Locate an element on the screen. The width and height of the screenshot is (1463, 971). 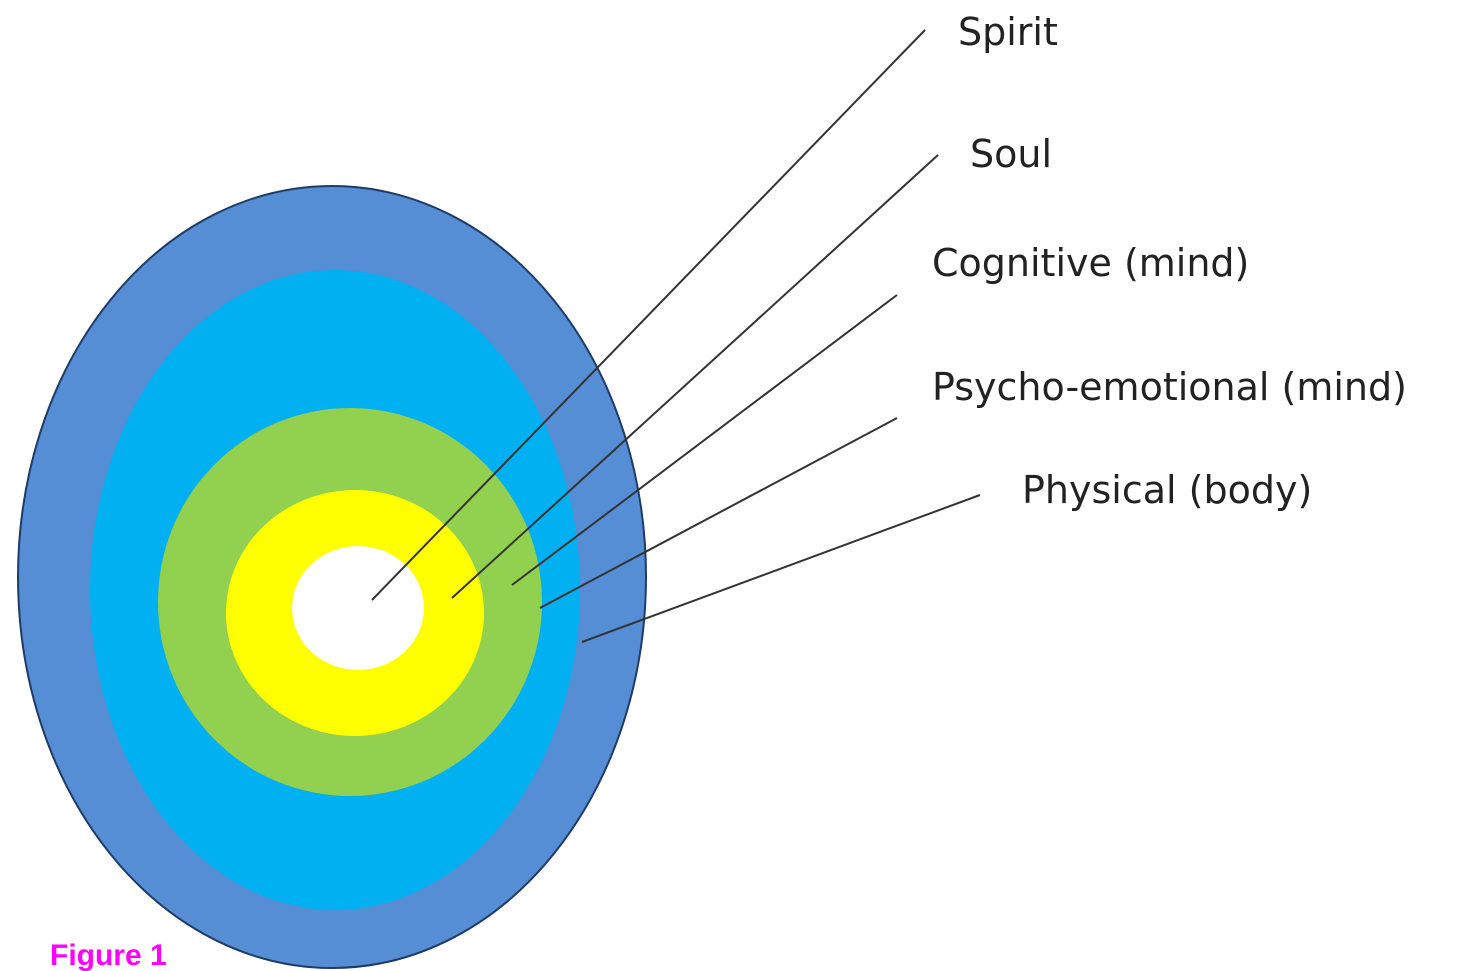
layer-label: Soul is located at coordinates (1011, 154).